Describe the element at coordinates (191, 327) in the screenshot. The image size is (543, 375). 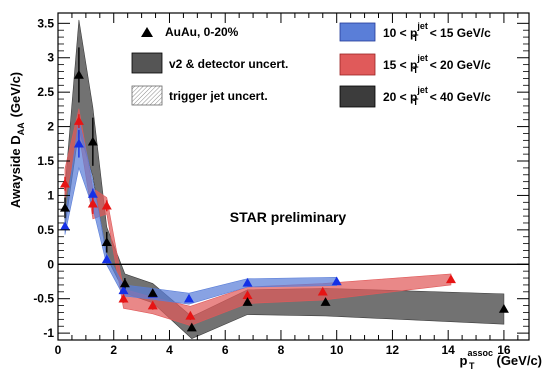
I see `marker-s2-p6` at that location.